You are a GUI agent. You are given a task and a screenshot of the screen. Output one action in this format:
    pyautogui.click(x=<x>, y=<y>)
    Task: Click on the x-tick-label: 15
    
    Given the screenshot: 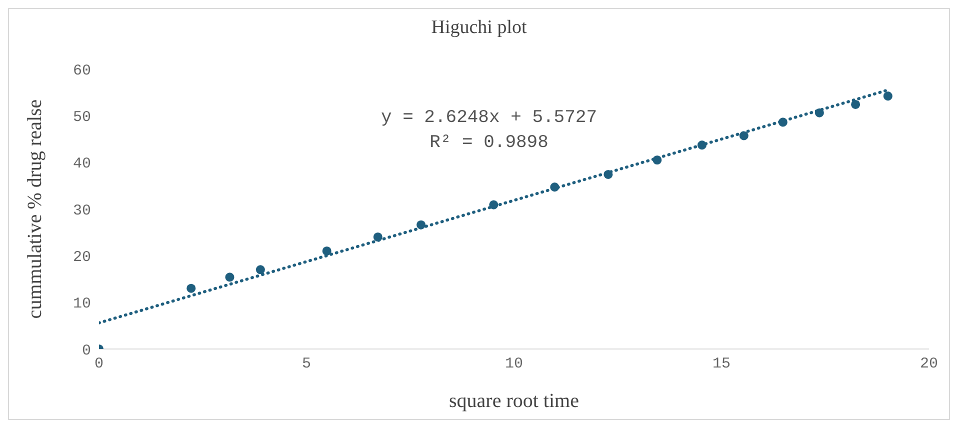 What is the action you would take?
    pyautogui.click(x=721, y=364)
    